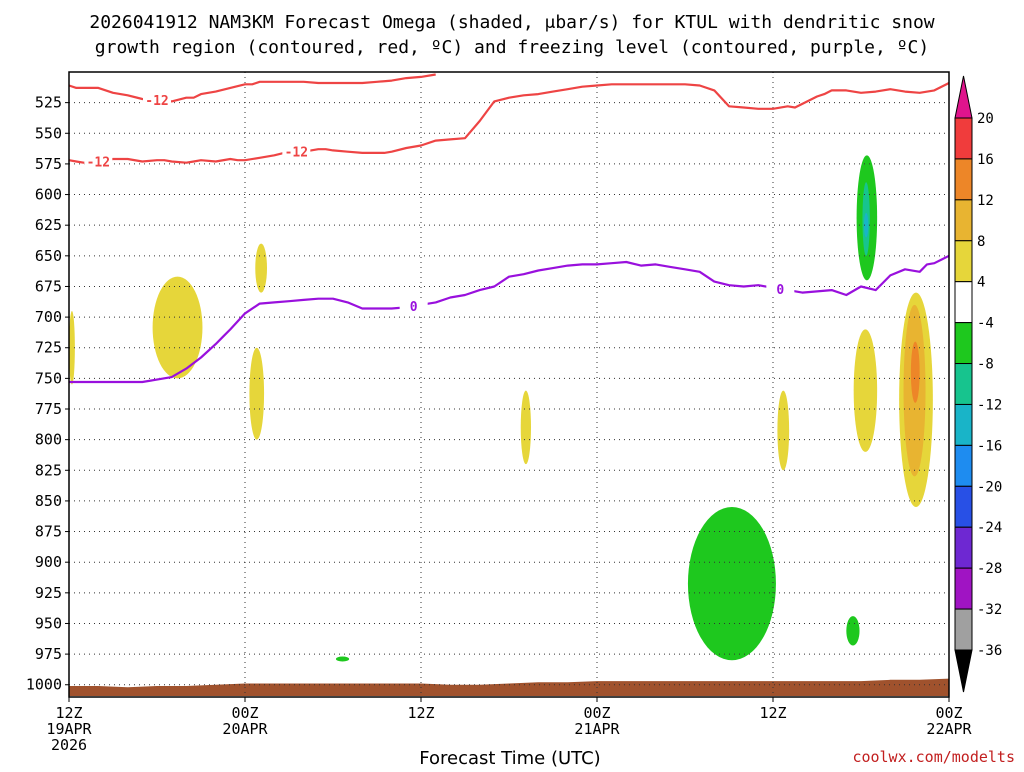 The width and height of the screenshot is (1024, 772). I want to click on colorbar-label-1: 16, so click(985, 160).